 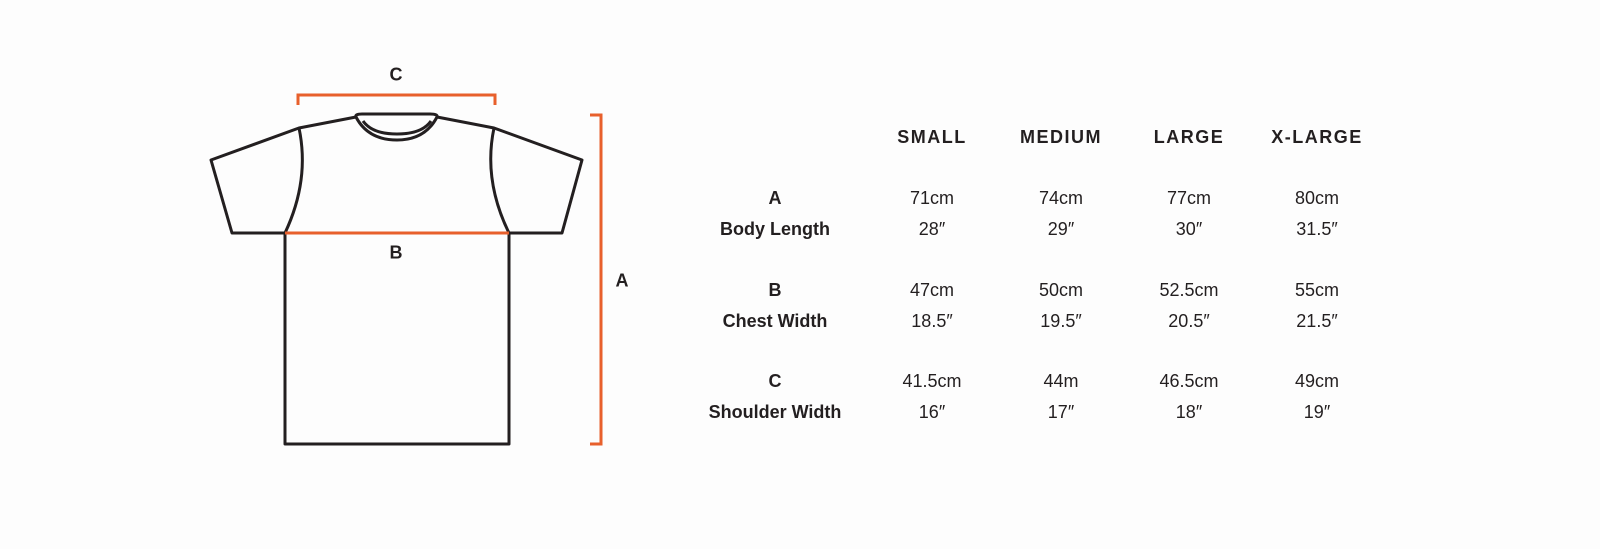 I want to click on header-medium: MEDIUM, so click(x=1061, y=137).